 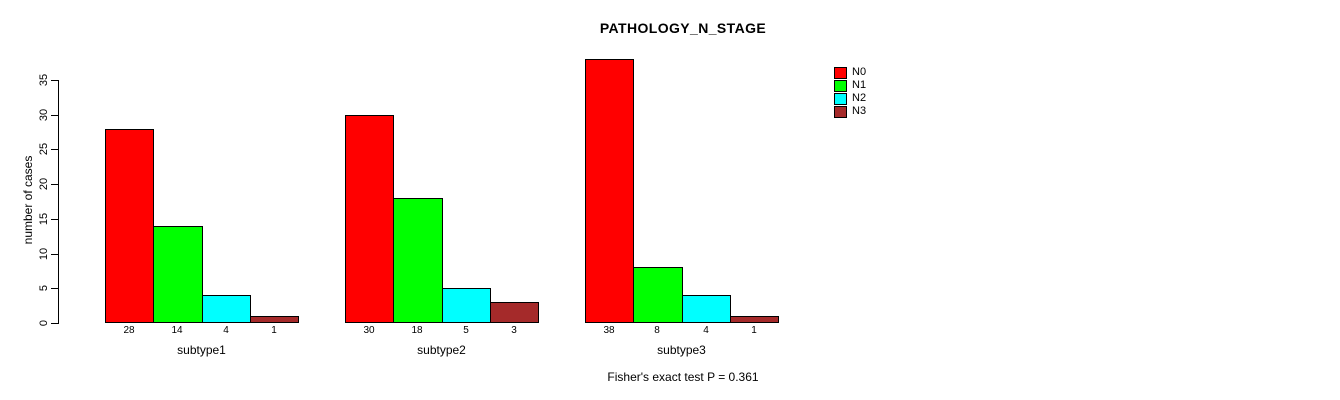 I want to click on bar-value-label: 3, so click(x=514, y=330).